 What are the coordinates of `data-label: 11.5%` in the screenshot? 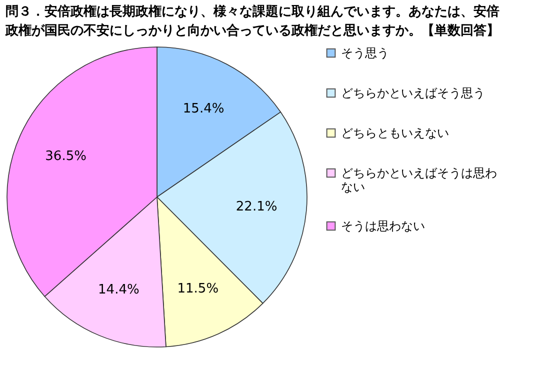 It's located at (198, 288).